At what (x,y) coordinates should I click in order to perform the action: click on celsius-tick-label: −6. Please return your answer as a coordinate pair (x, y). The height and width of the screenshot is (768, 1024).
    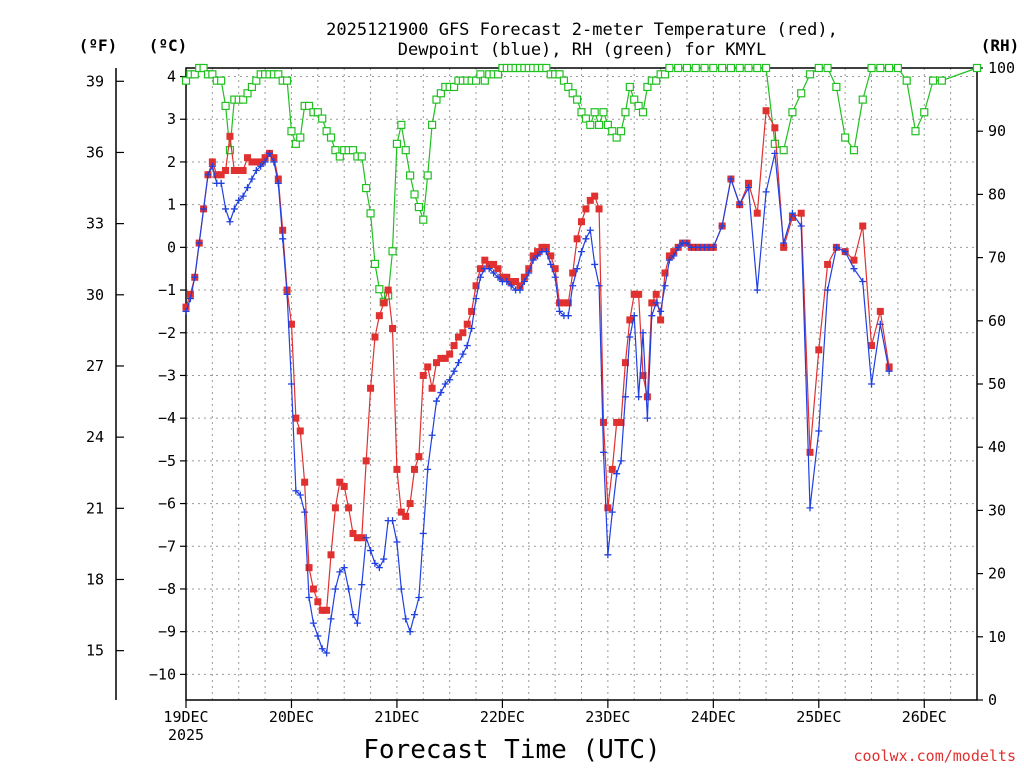
    Looking at the image, I should click on (167, 504).